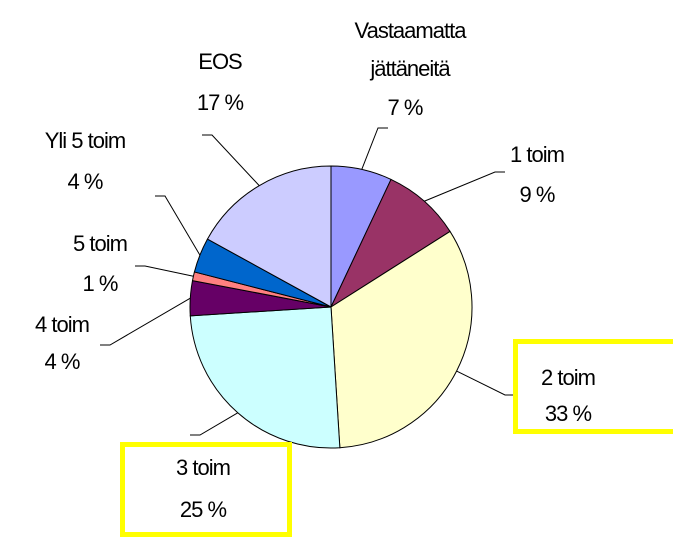  What do you see at coordinates (100, 243) in the screenshot?
I see `slice-label: 5 toim` at bounding box center [100, 243].